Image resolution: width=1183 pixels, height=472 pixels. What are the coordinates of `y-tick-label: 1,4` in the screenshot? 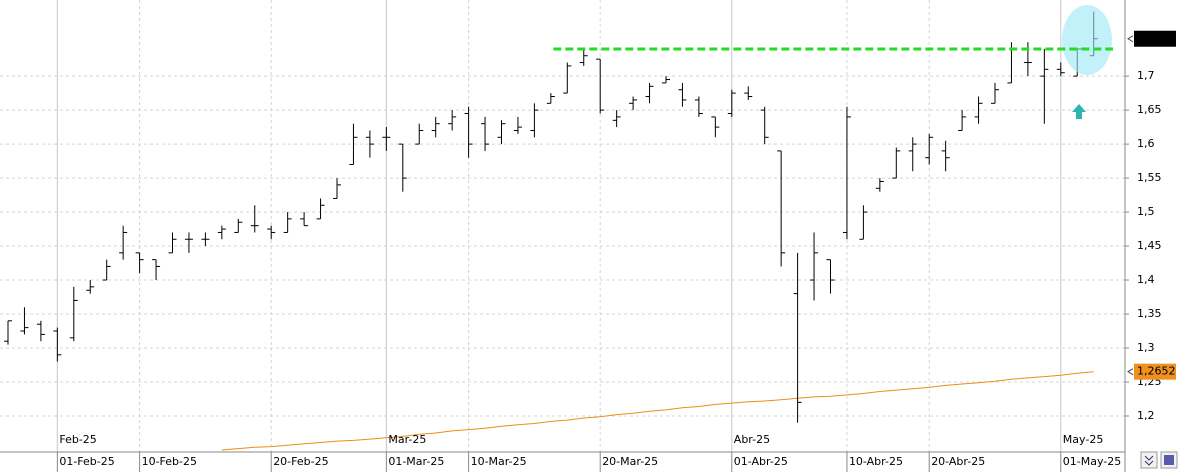 It's located at (1146, 279).